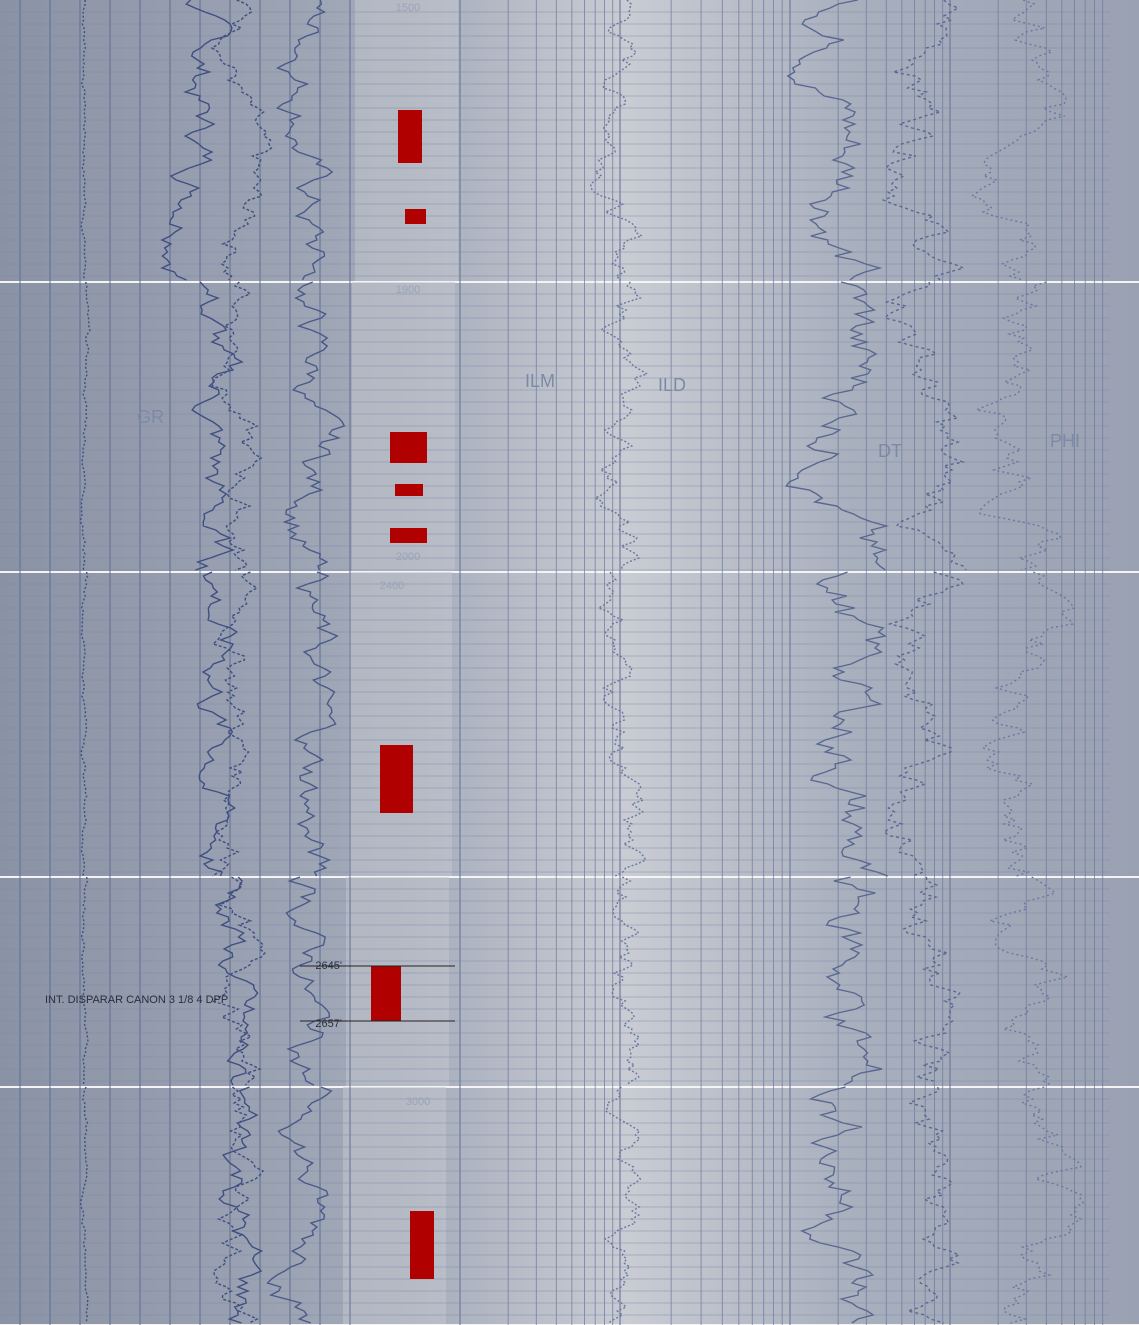  What do you see at coordinates (408, 8) in the screenshot?
I see `depth-label: 1500` at bounding box center [408, 8].